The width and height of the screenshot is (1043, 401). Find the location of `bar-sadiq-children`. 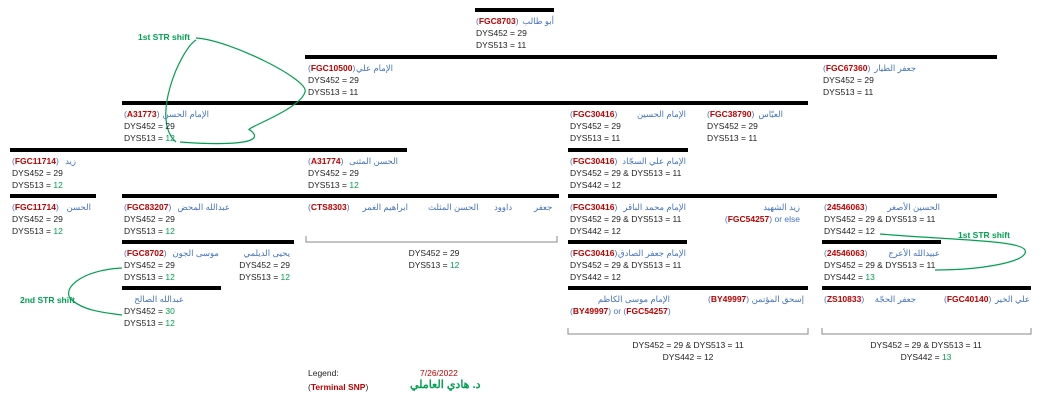

bar-sadiq-children is located at coordinates (688, 288).